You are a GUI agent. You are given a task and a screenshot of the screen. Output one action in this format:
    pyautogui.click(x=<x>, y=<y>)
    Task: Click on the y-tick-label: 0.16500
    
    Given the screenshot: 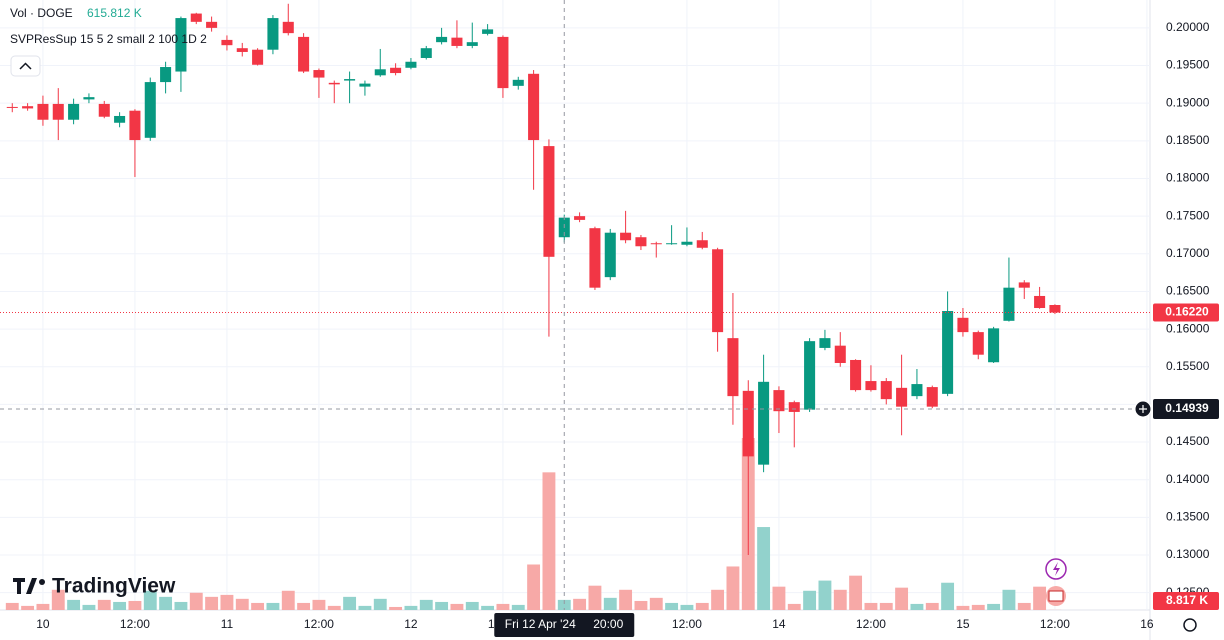 What is the action you would take?
    pyautogui.click(x=1188, y=291)
    